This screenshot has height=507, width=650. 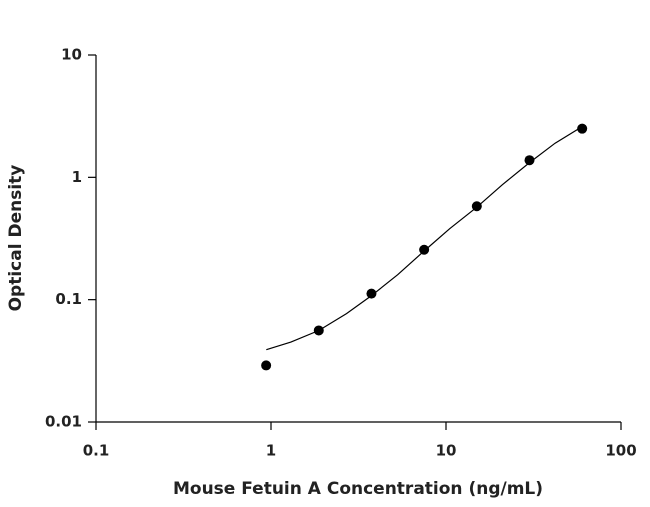 I want to click on x-tick-label: 1, so click(x=271, y=451).